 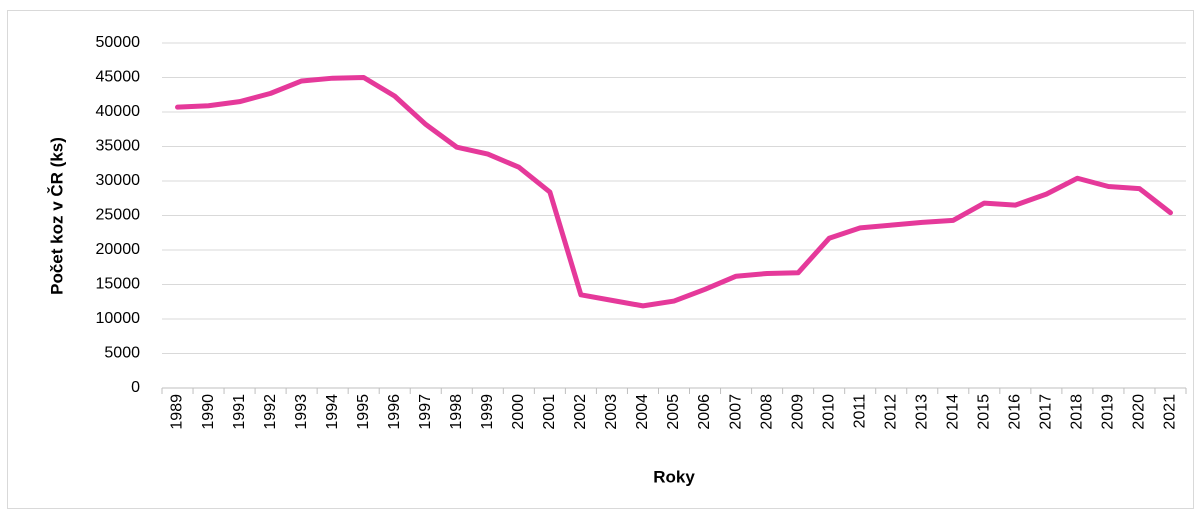 What do you see at coordinates (921, 412) in the screenshot?
I see `x-tick-label: 2013` at bounding box center [921, 412].